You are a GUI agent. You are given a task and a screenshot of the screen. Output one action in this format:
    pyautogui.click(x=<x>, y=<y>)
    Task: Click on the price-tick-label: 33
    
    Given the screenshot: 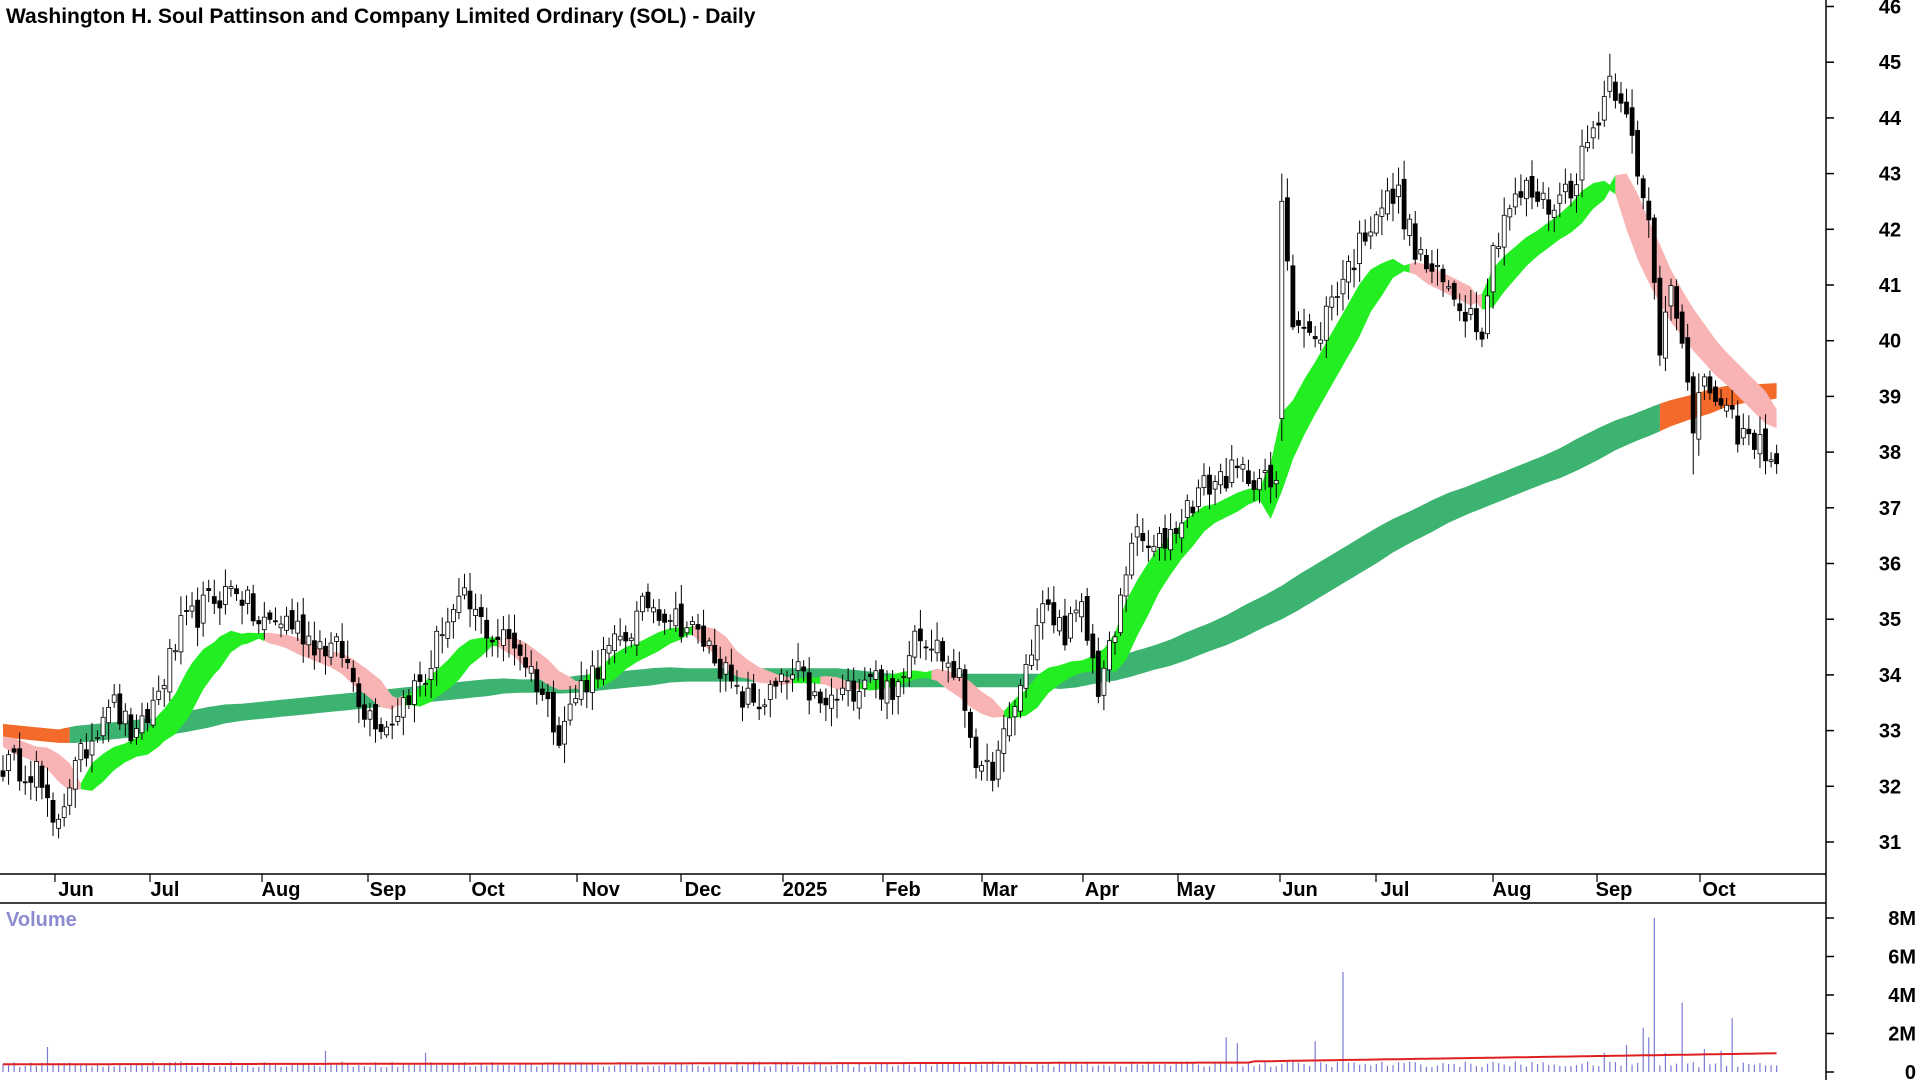 What is the action you would take?
    pyautogui.click(x=1890, y=732)
    